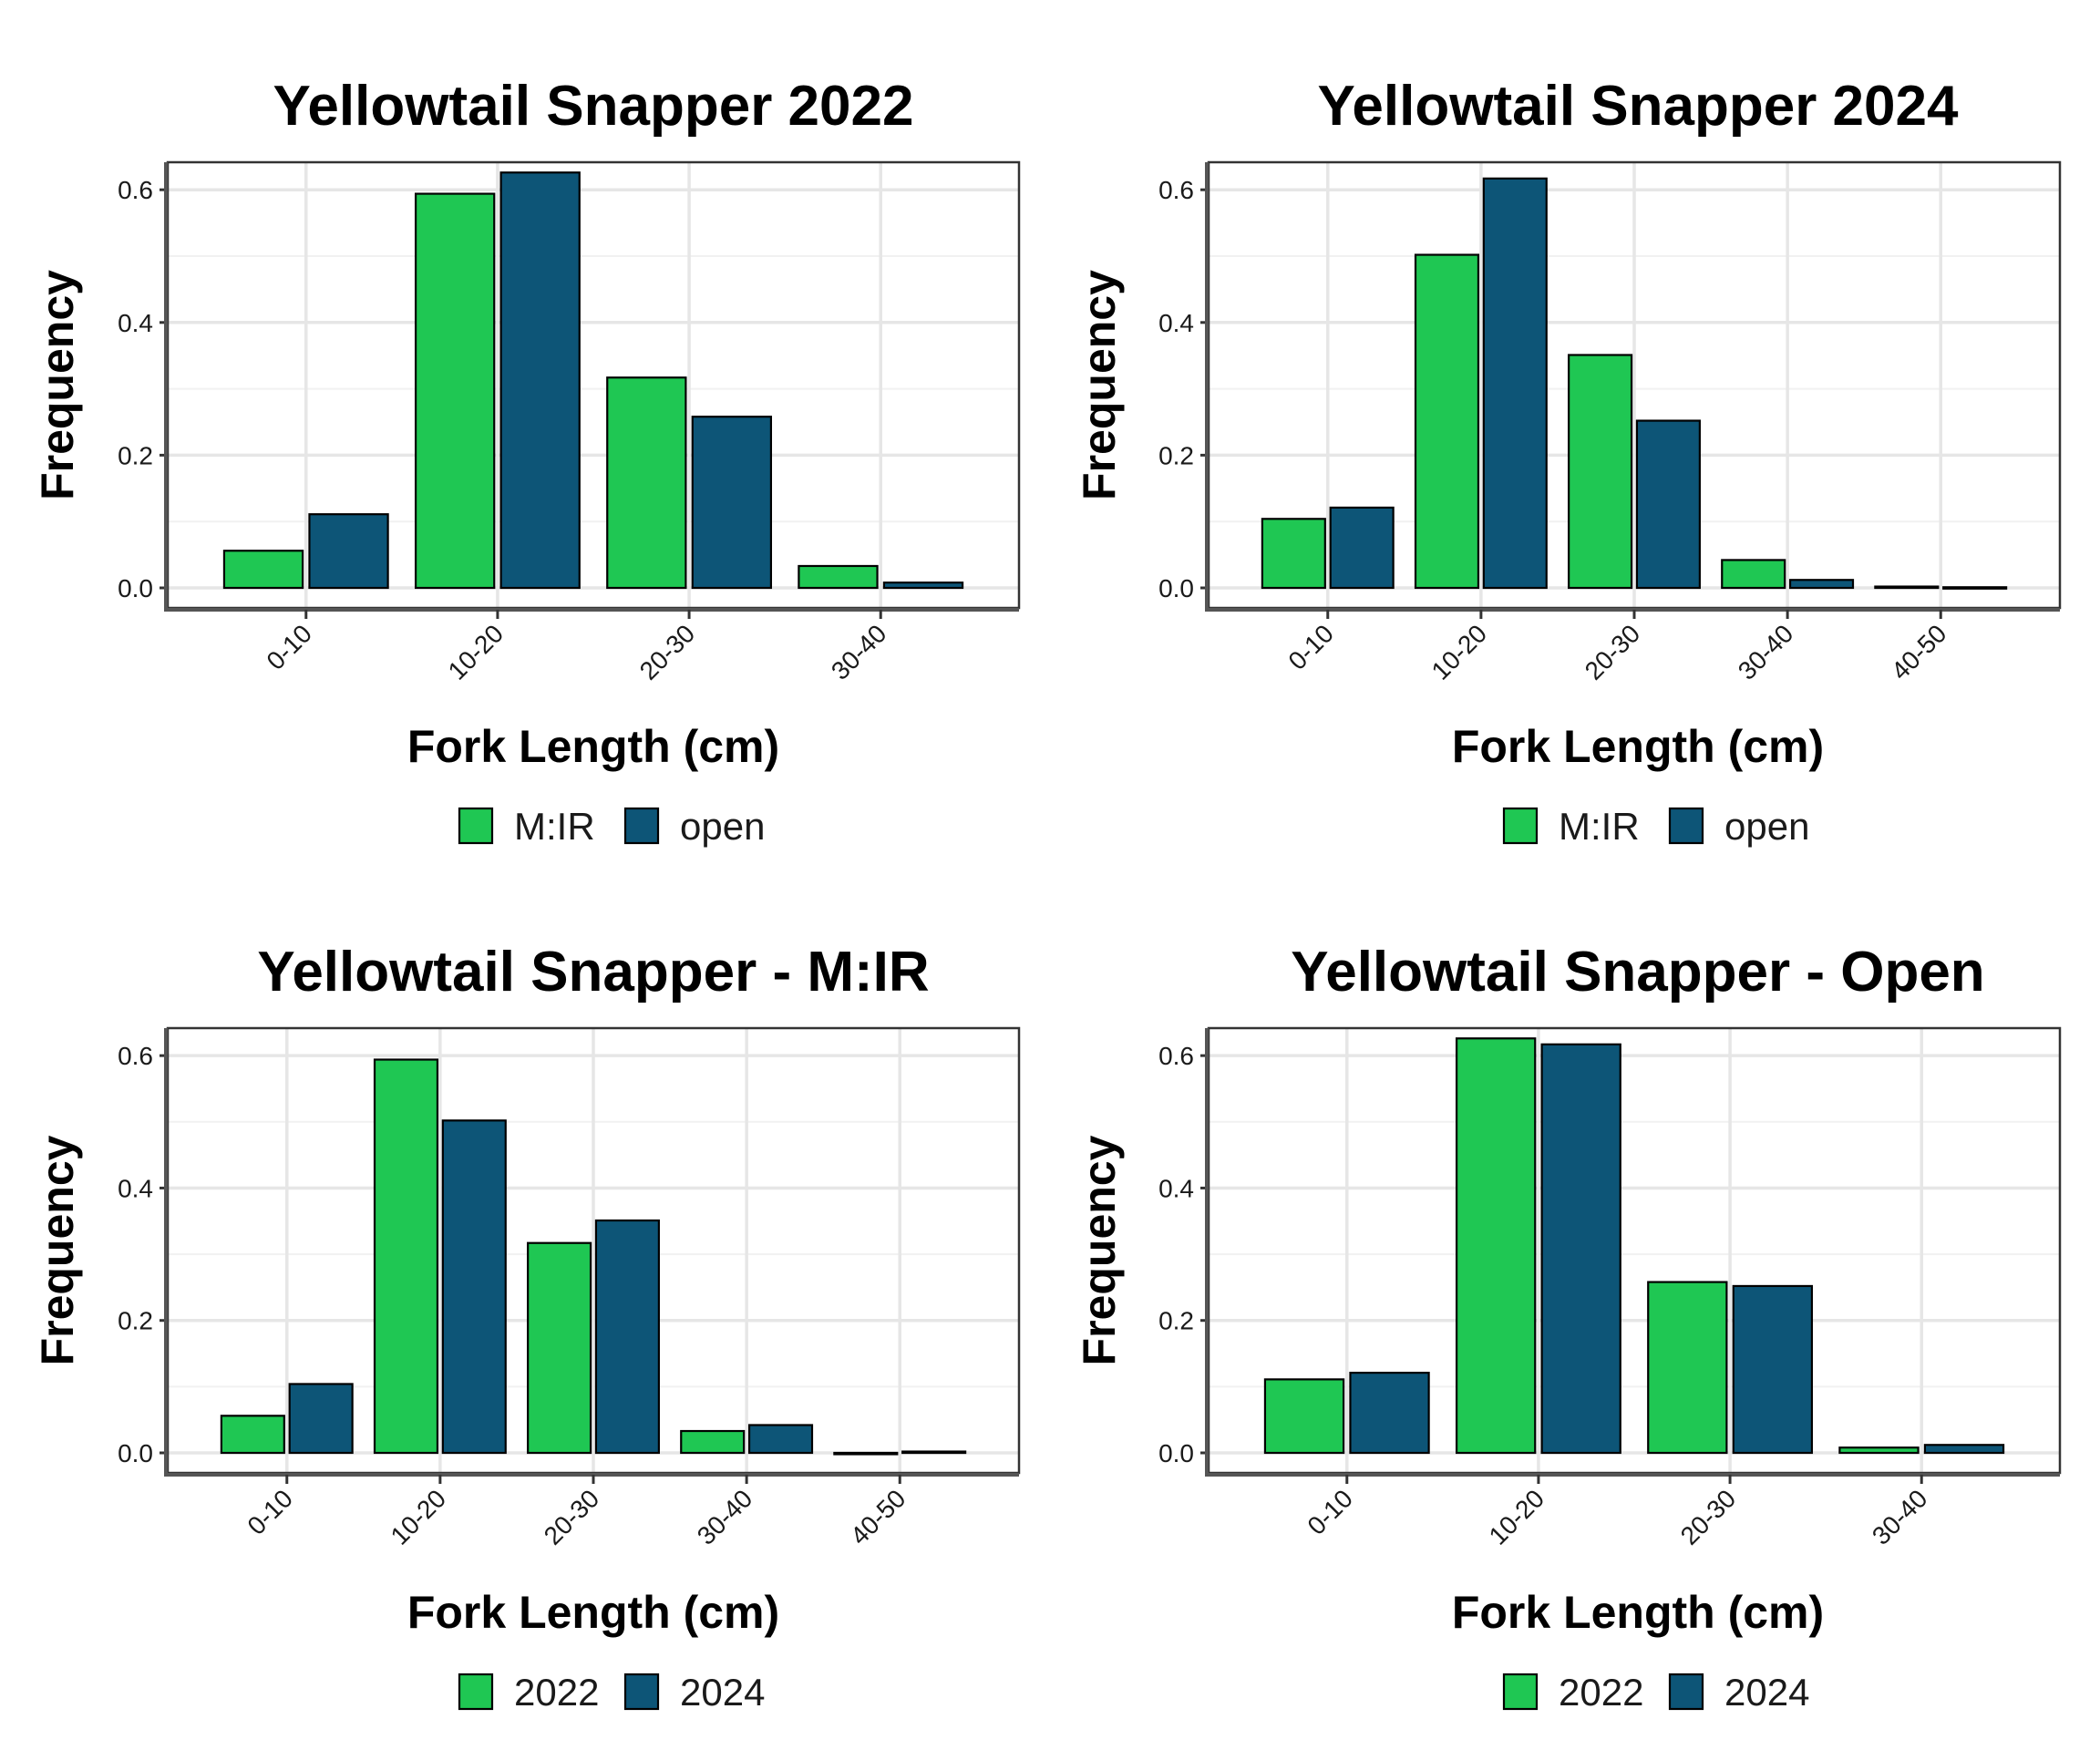 This screenshot has width=2100, height=1750. Describe the element at coordinates (1638, 972) in the screenshot. I see `panel-title: Yellowtail Snapper - Open` at that location.